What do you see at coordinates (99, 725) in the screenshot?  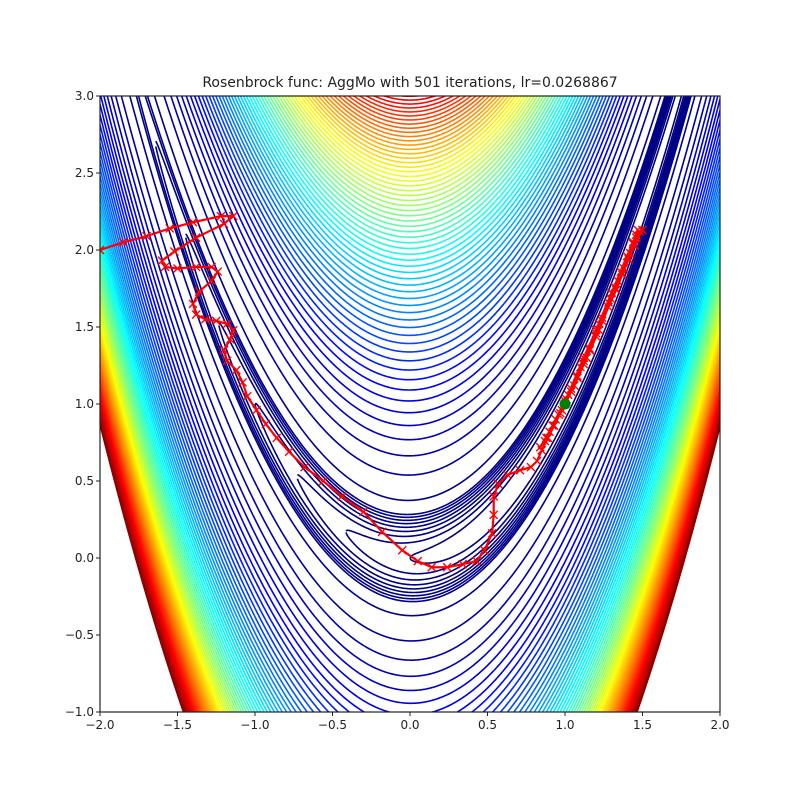 I see `x-tick-label-0: −2.0` at bounding box center [99, 725].